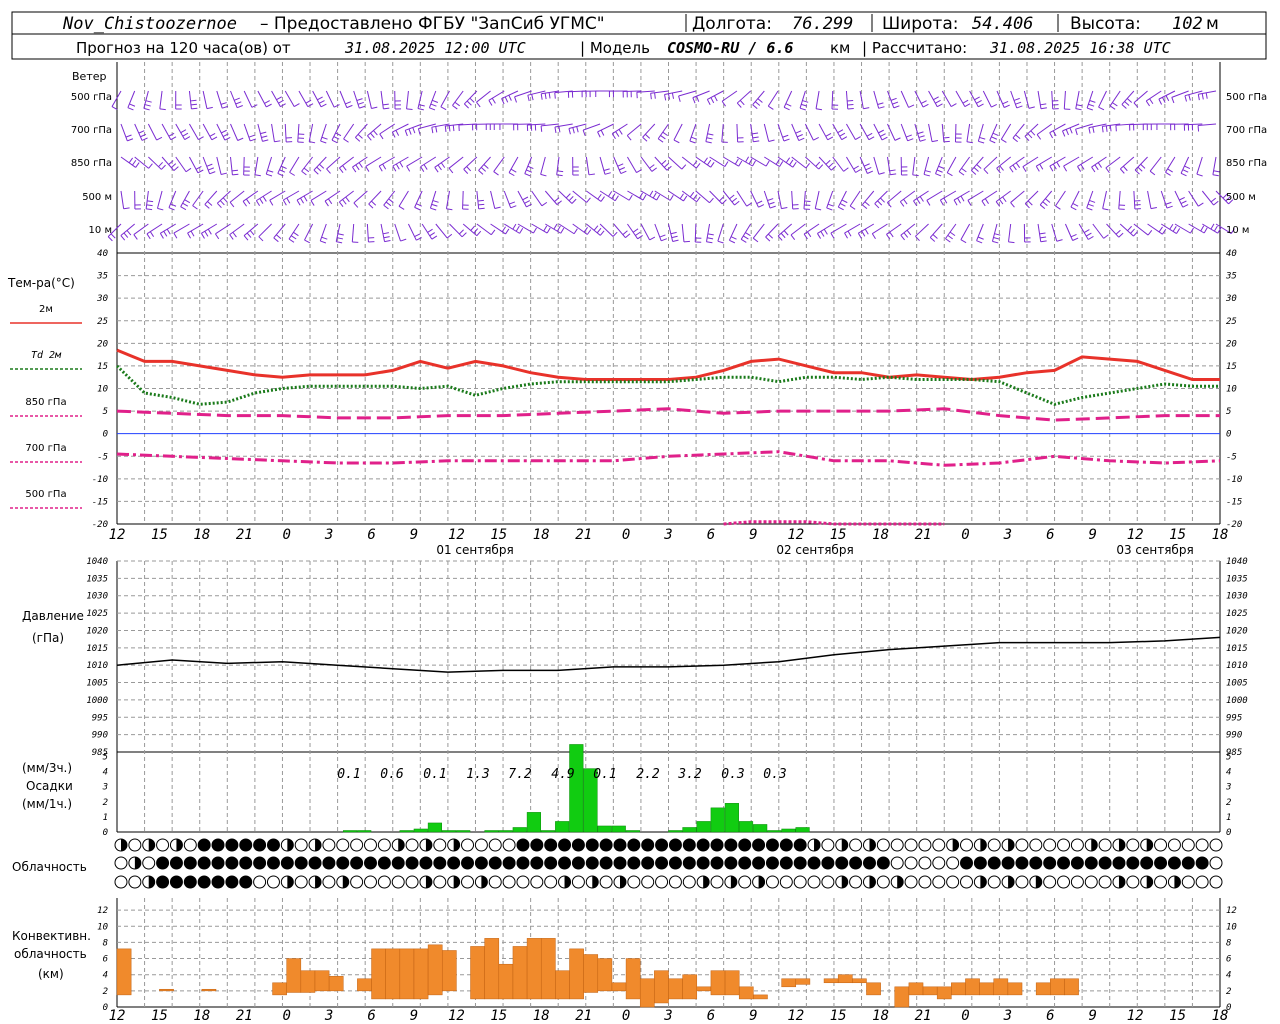 Image resolution: width=1280 pixels, height=1024 pixels. Describe the element at coordinates (1002, 24) in the screenshot. I see `lat-value: 54.406` at that location.